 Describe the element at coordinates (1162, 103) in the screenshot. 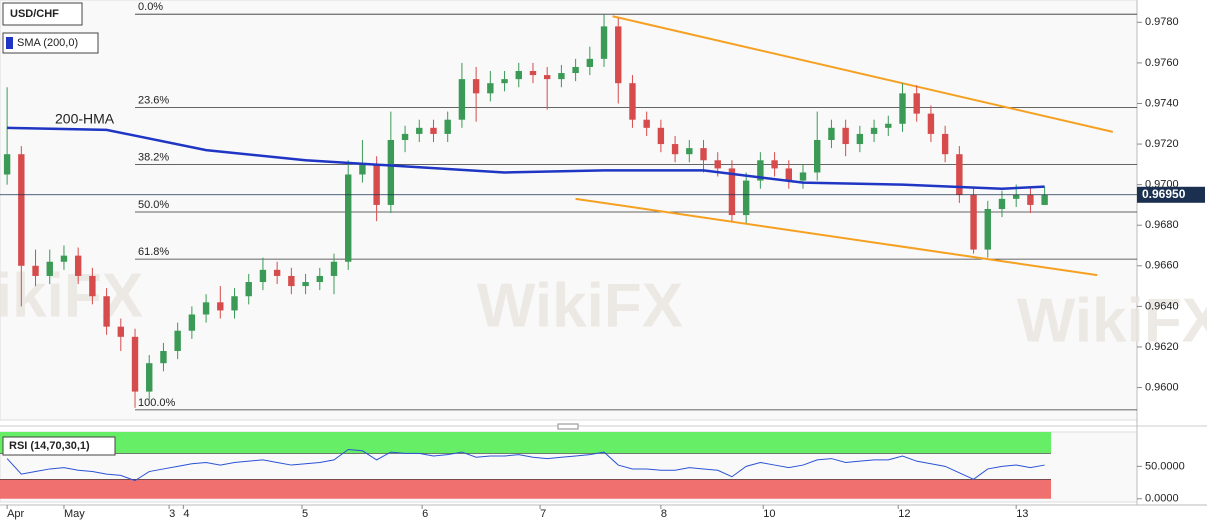

I see `y-tick-label: 0.9740` at that location.